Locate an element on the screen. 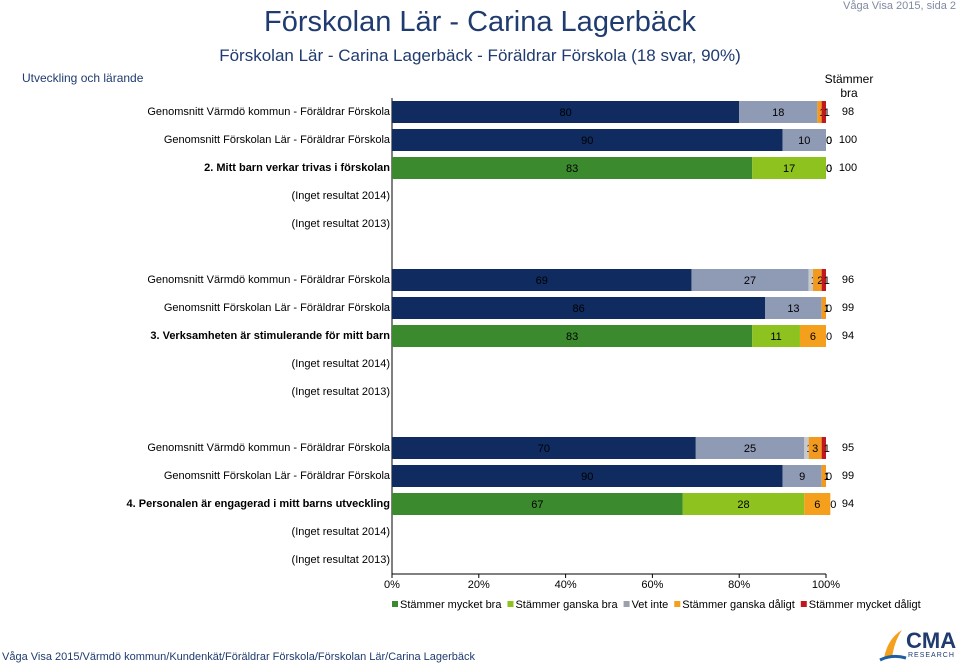 The height and width of the screenshot is (666, 960). value-label: 10 is located at coordinates (804, 141).